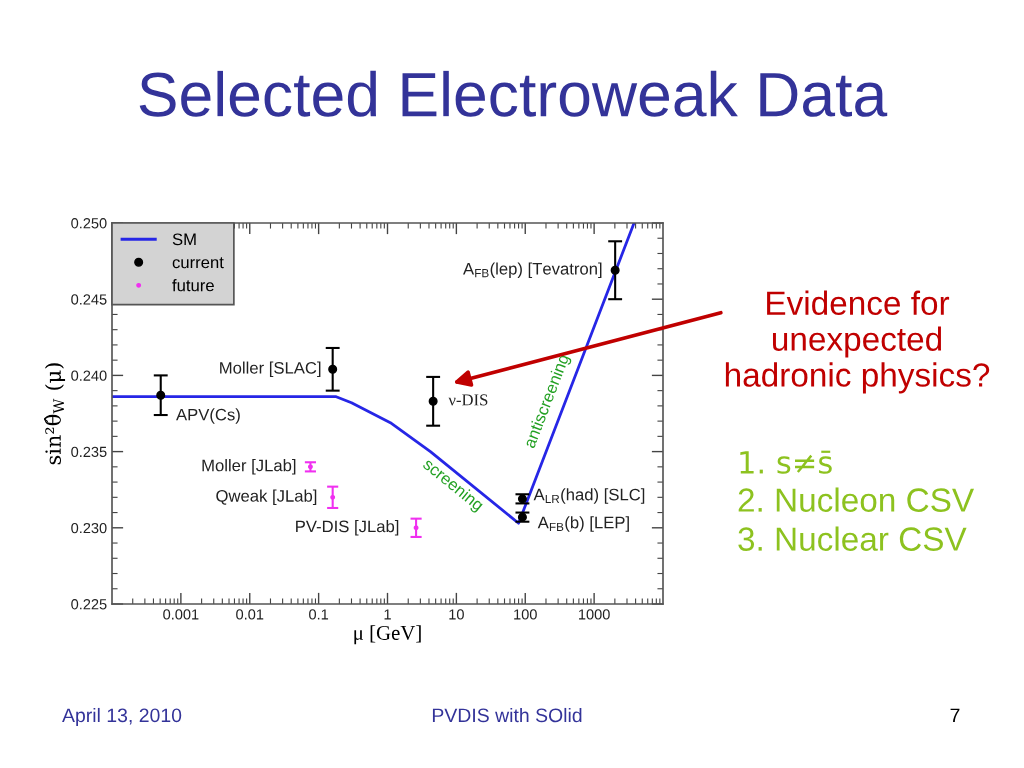 The image size is (1024, 768). What do you see at coordinates (594, 614) in the screenshot?
I see `x-tick-label: 1000` at bounding box center [594, 614].